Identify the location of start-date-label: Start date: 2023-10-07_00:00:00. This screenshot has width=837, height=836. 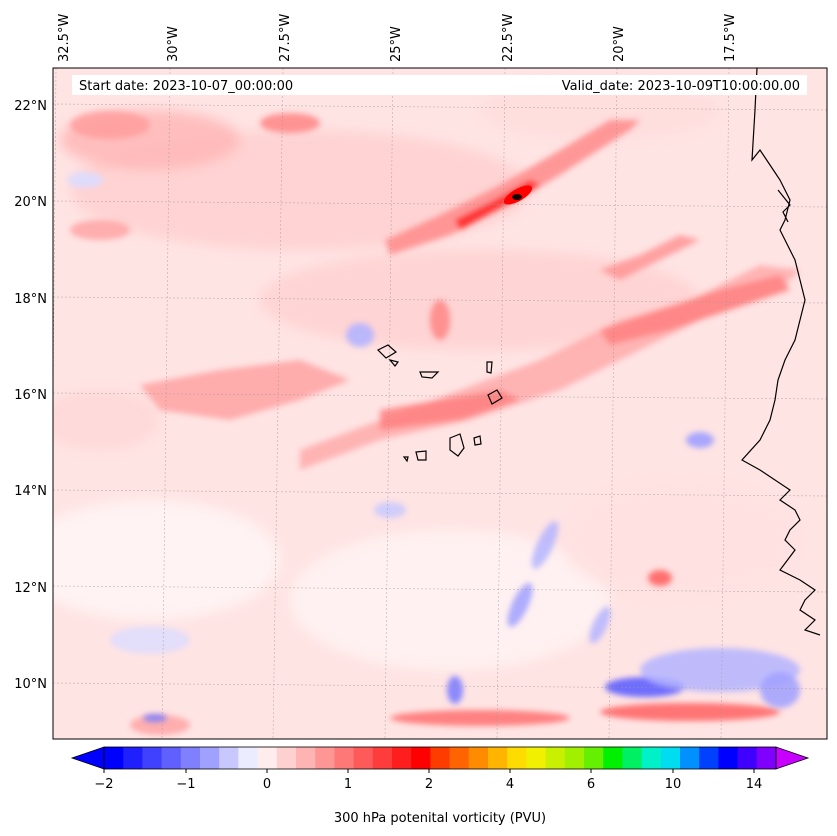
(186, 86).